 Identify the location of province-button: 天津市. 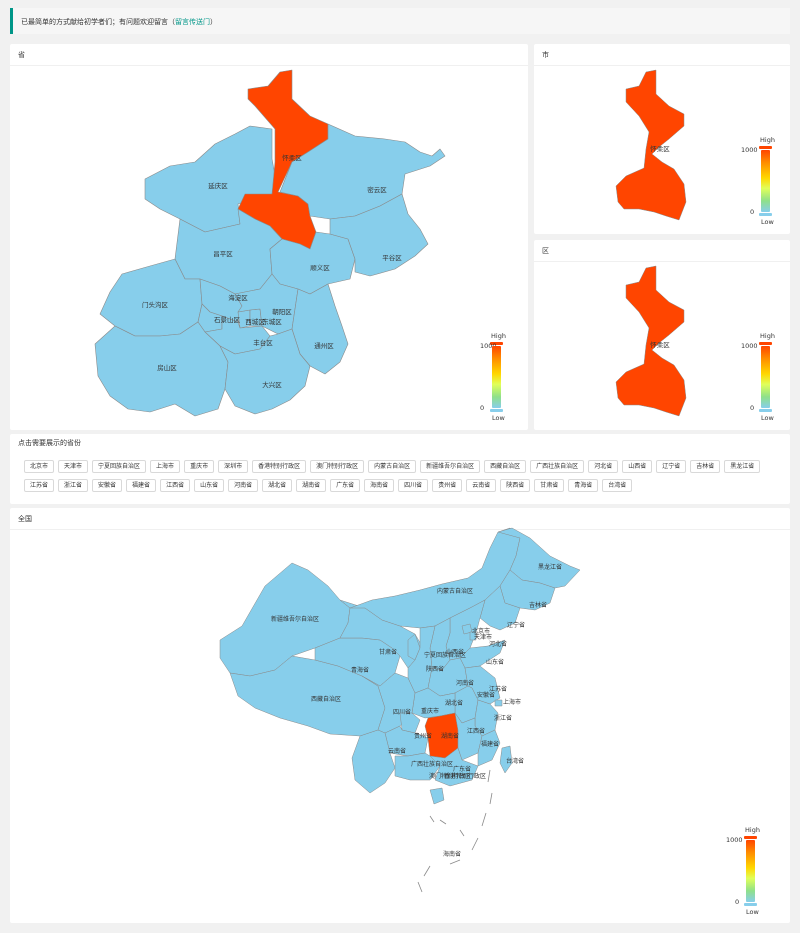
(73, 466).